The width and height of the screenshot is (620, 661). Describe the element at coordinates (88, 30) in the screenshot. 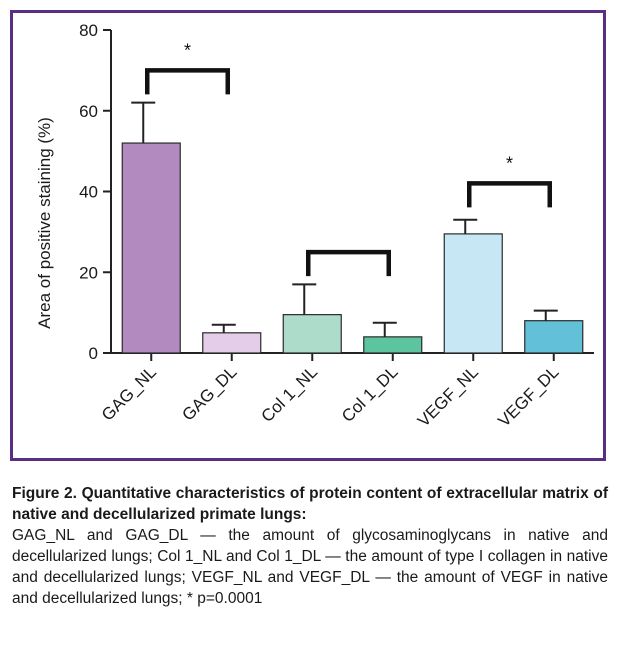

I see `y-tick-label: 80` at that location.